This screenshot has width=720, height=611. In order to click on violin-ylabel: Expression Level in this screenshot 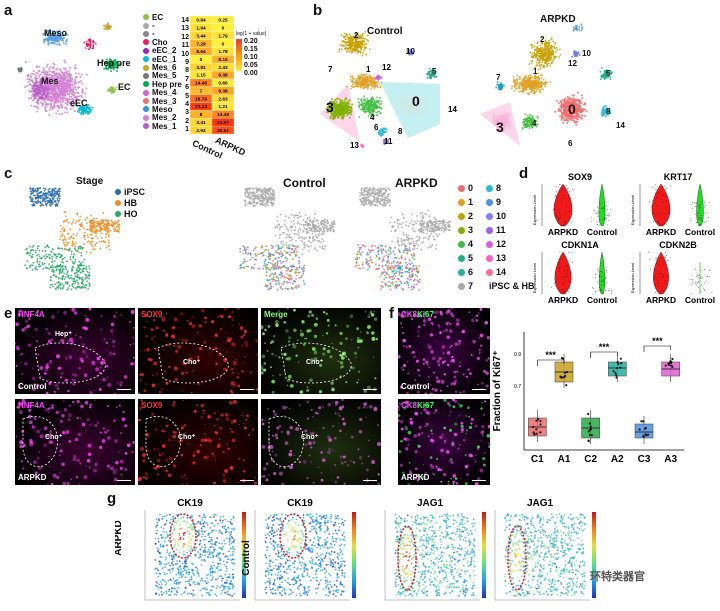, I will do `click(632, 210)`.